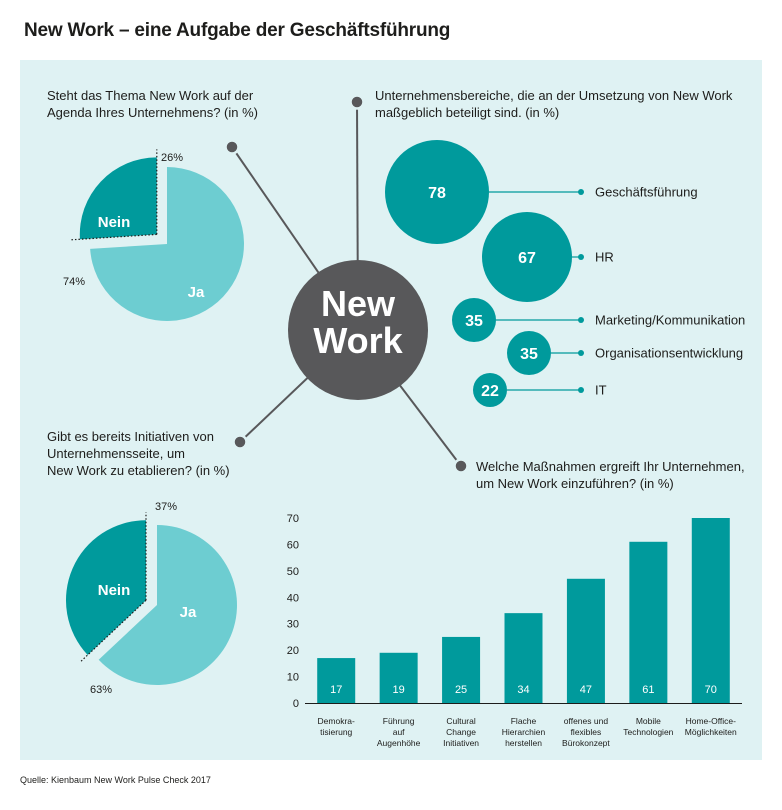  What do you see at coordinates (293, 519) in the screenshot?
I see `bar-y-tick-70: 70` at bounding box center [293, 519].